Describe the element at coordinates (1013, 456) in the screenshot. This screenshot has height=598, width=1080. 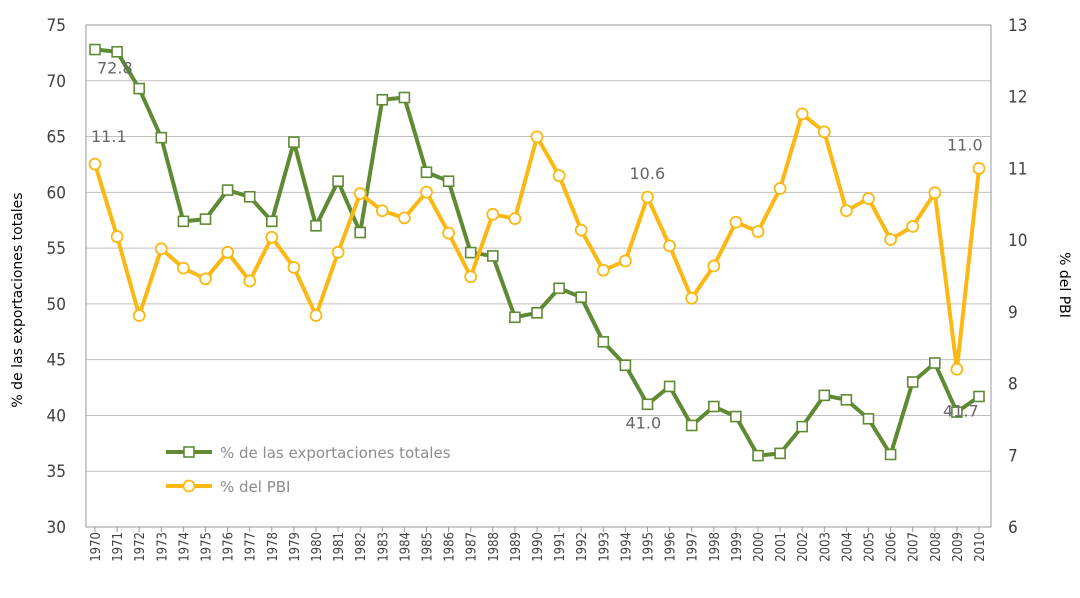
I see `y-tick-label-right: 7` at that location.